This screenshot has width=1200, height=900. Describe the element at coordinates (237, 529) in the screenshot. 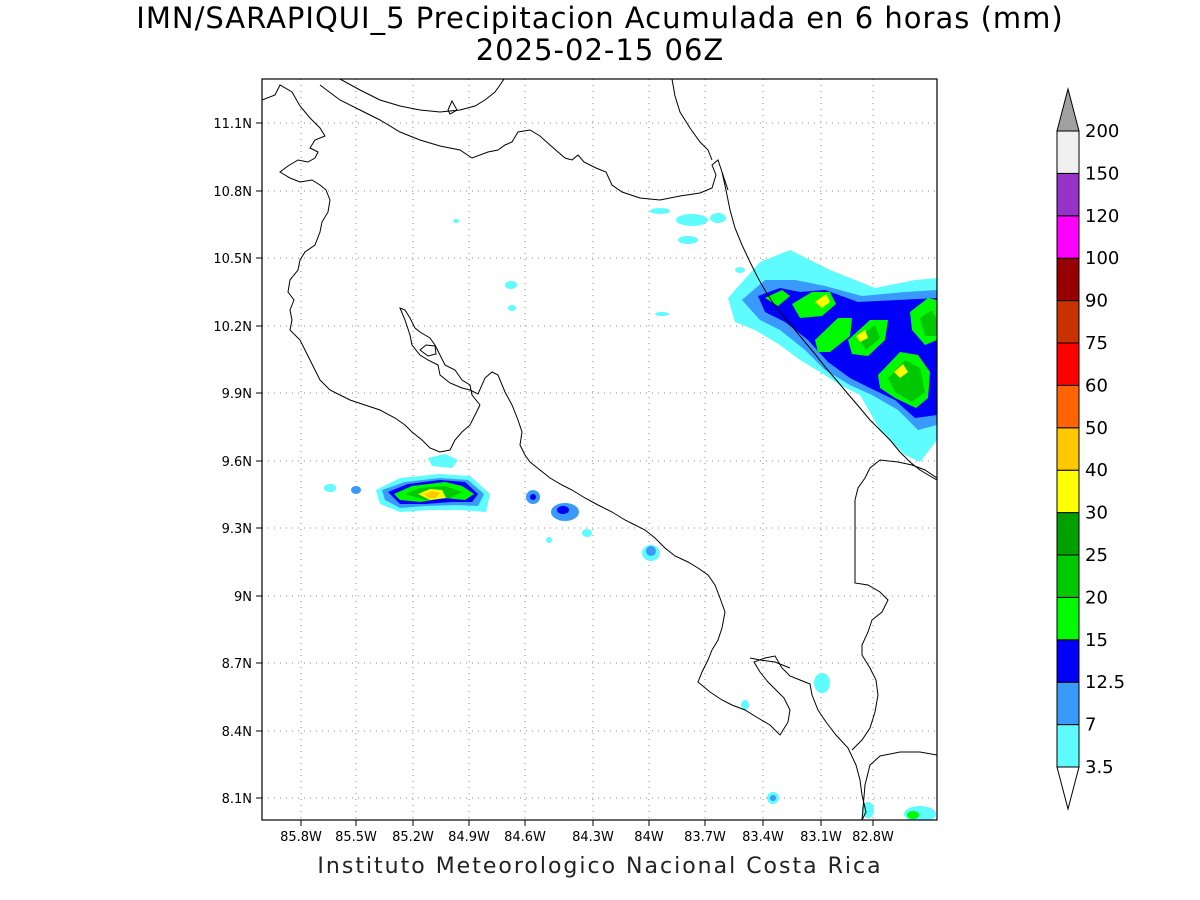

I see `lat-tick-label: 9.3N` at that location.